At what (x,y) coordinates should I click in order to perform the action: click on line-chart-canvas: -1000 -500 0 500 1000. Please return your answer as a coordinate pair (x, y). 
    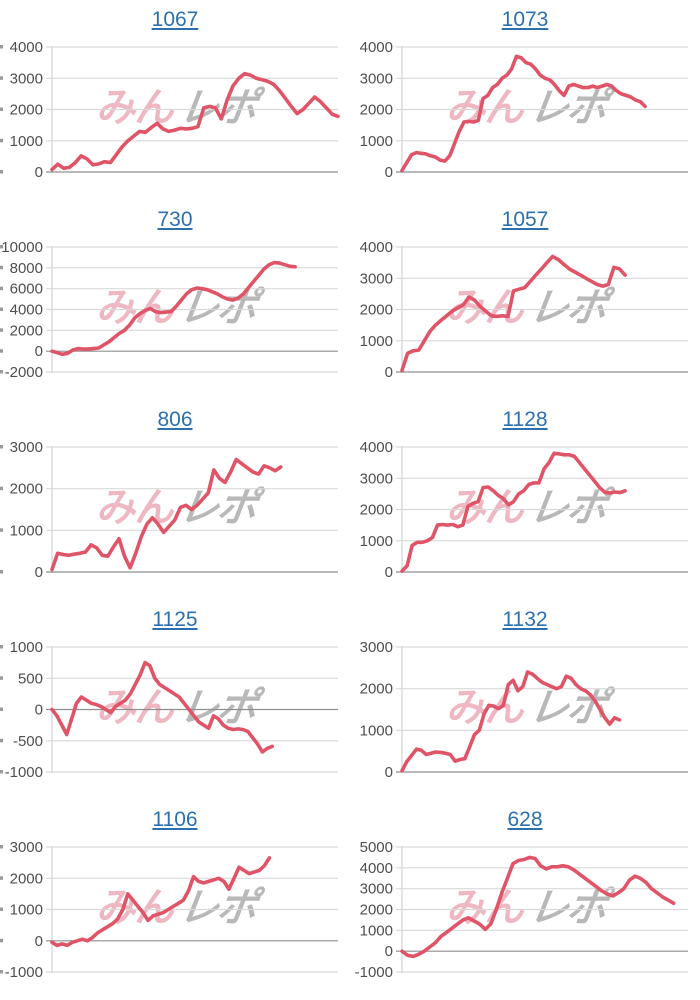
    Looking at the image, I should click on (169, 710).